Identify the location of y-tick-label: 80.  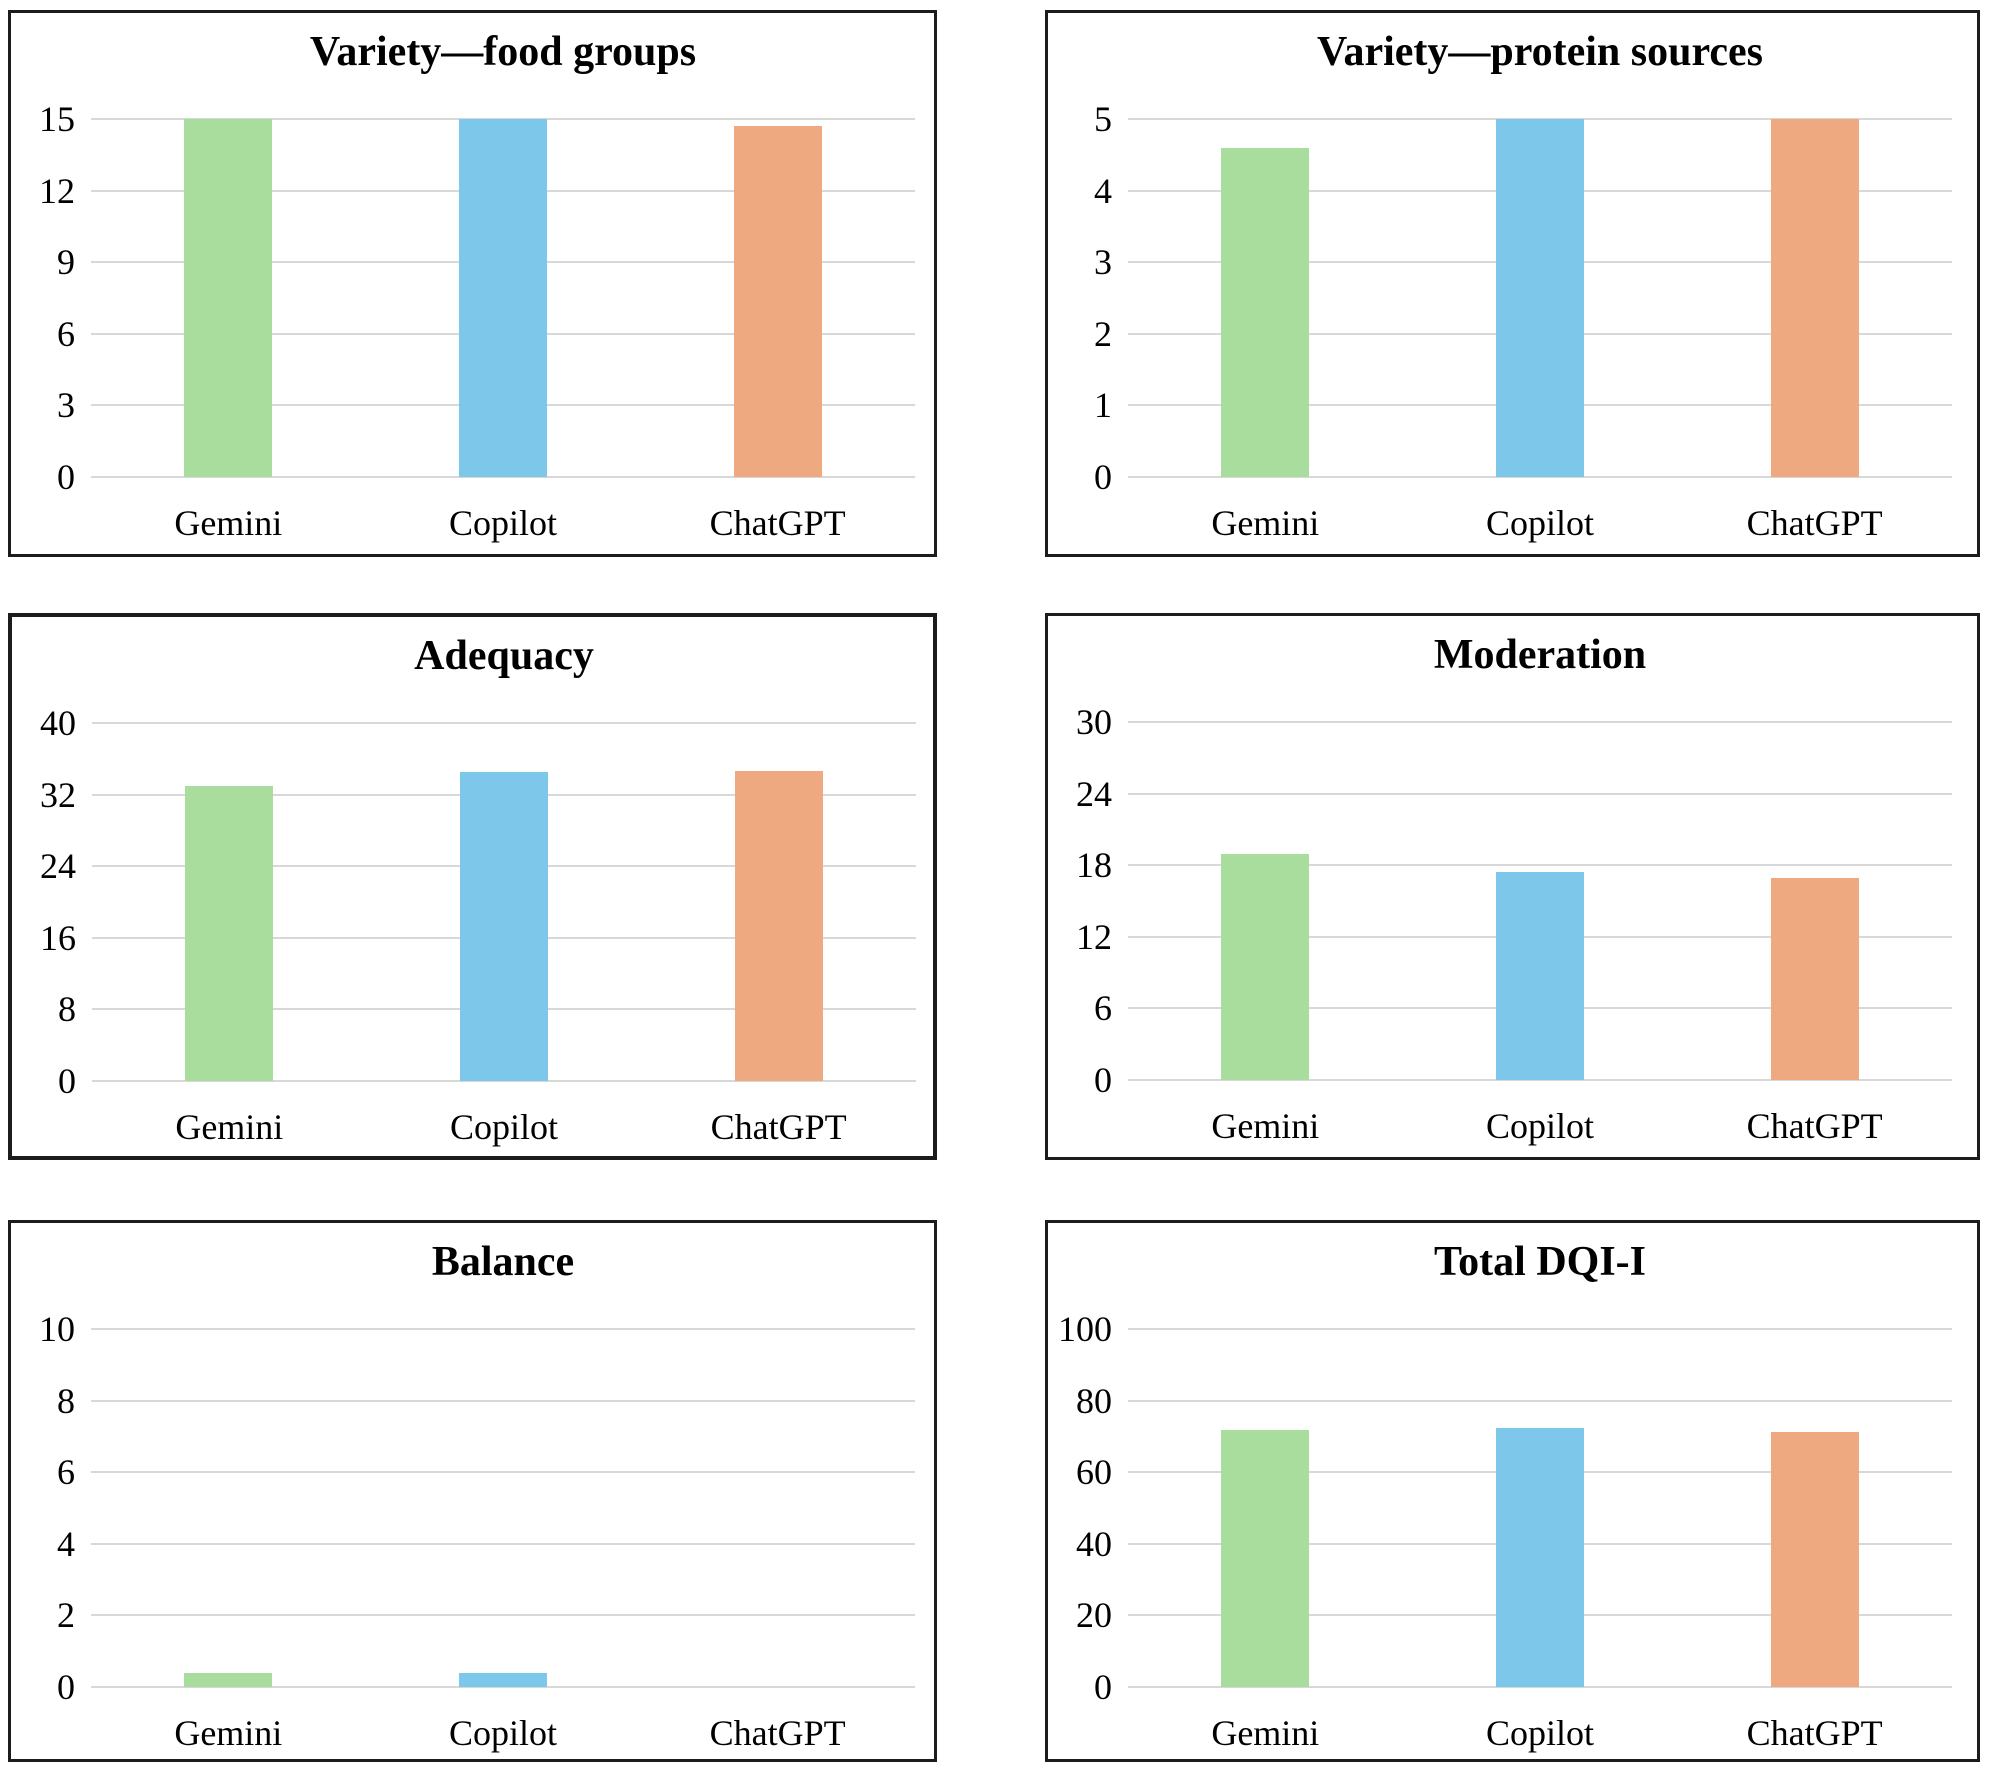
(1094, 1400).